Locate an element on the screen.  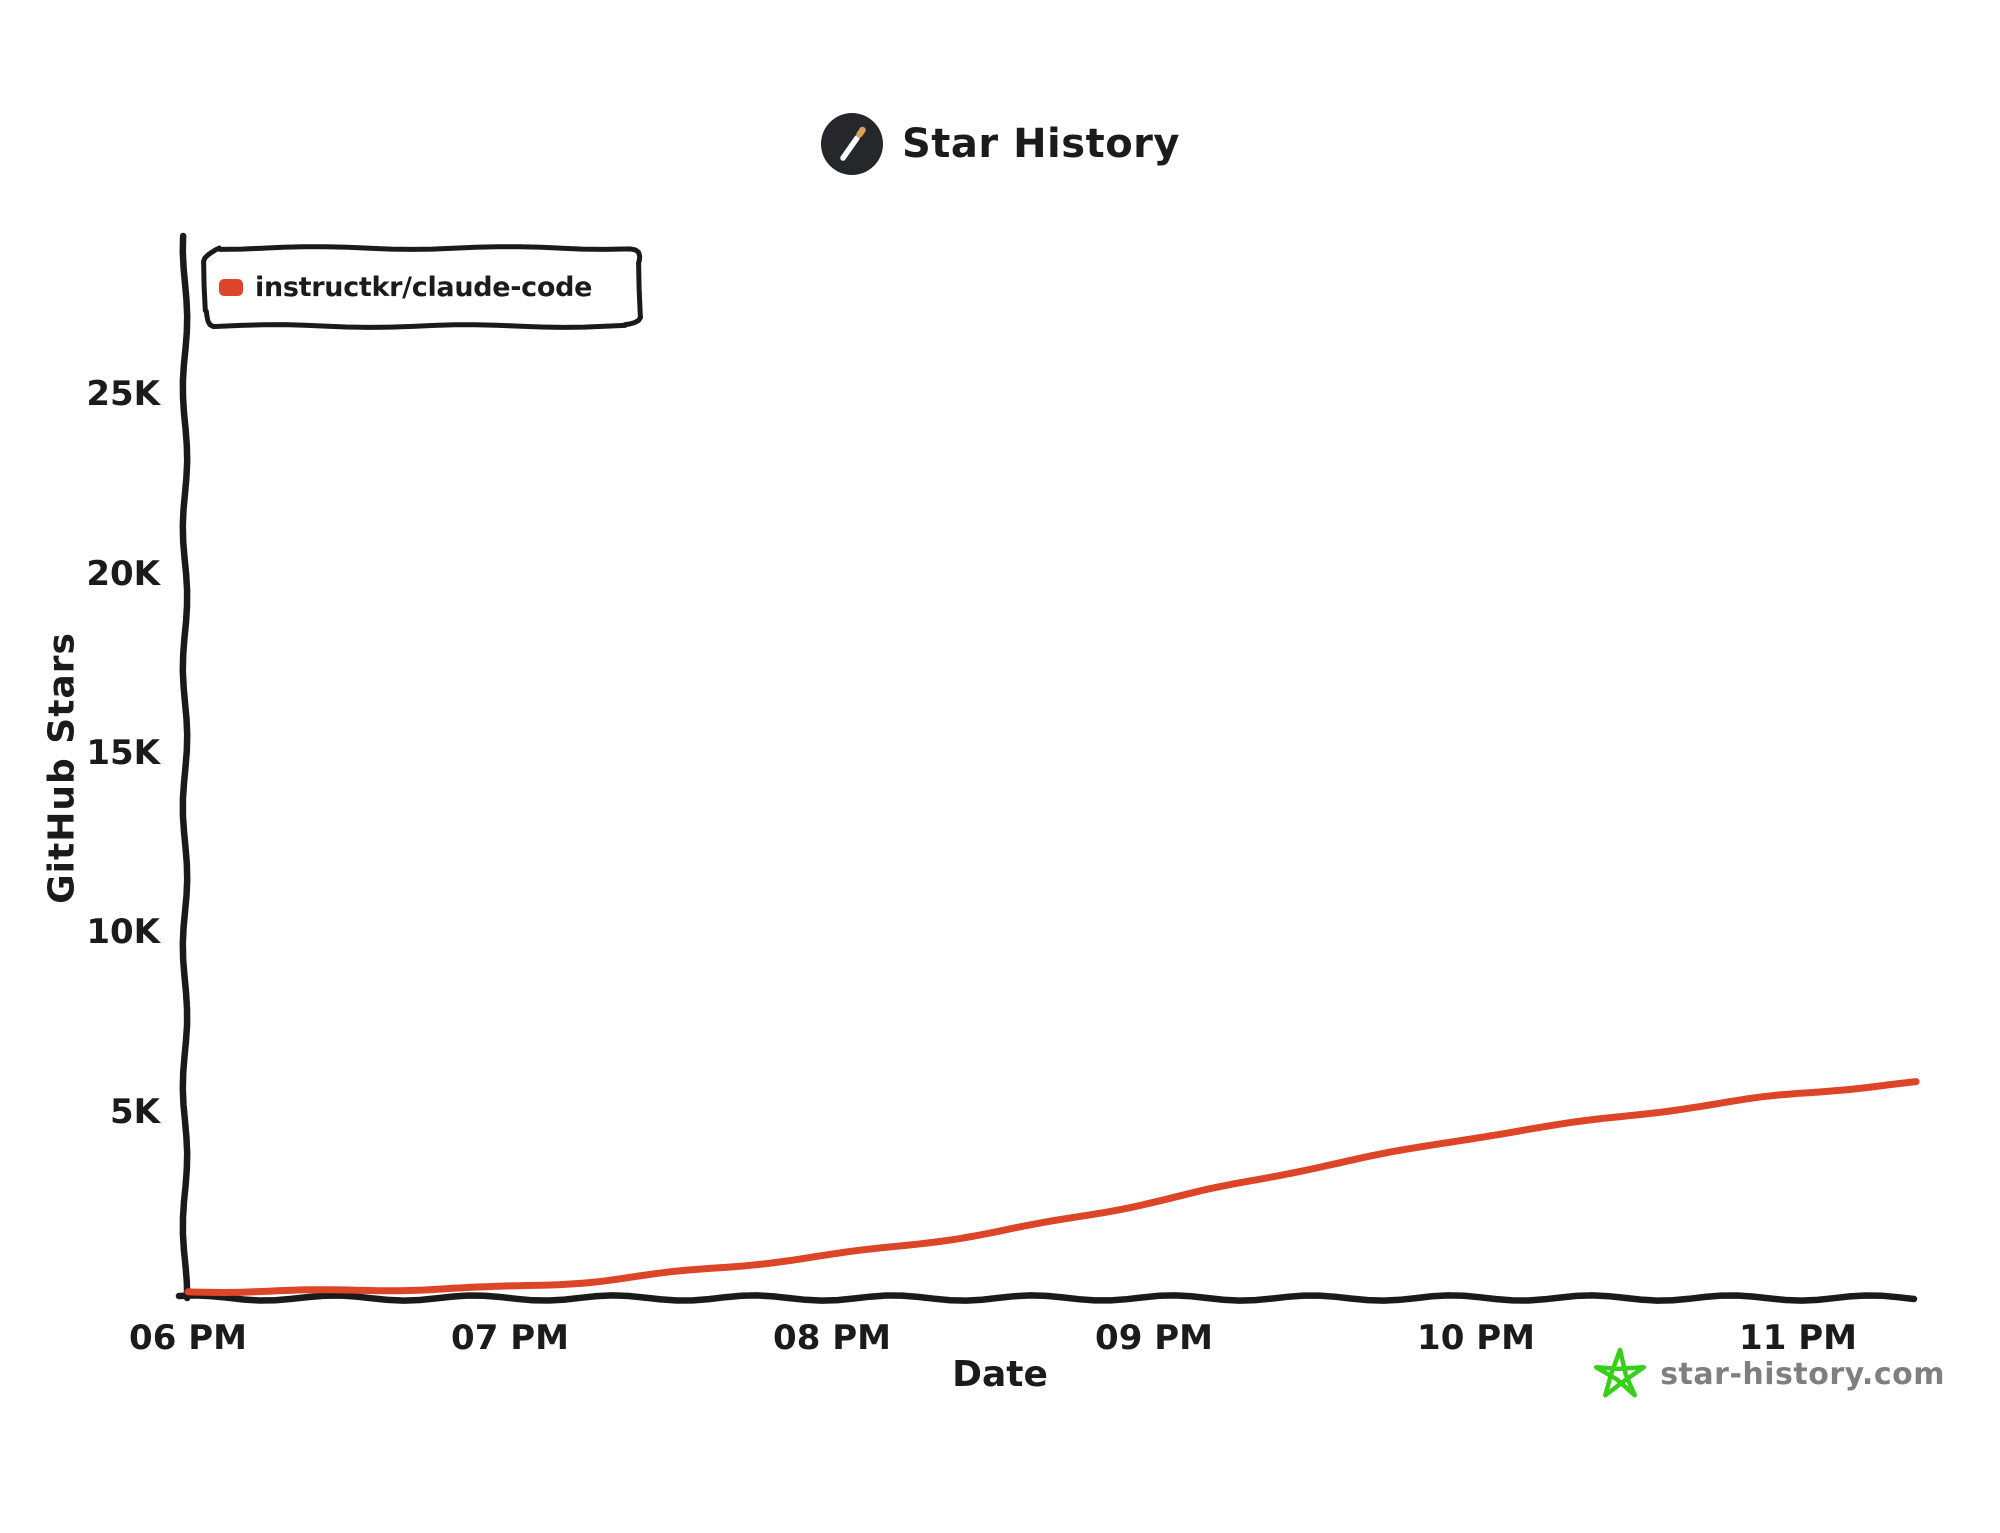
y-tick-label: 20K is located at coordinates (123, 574).